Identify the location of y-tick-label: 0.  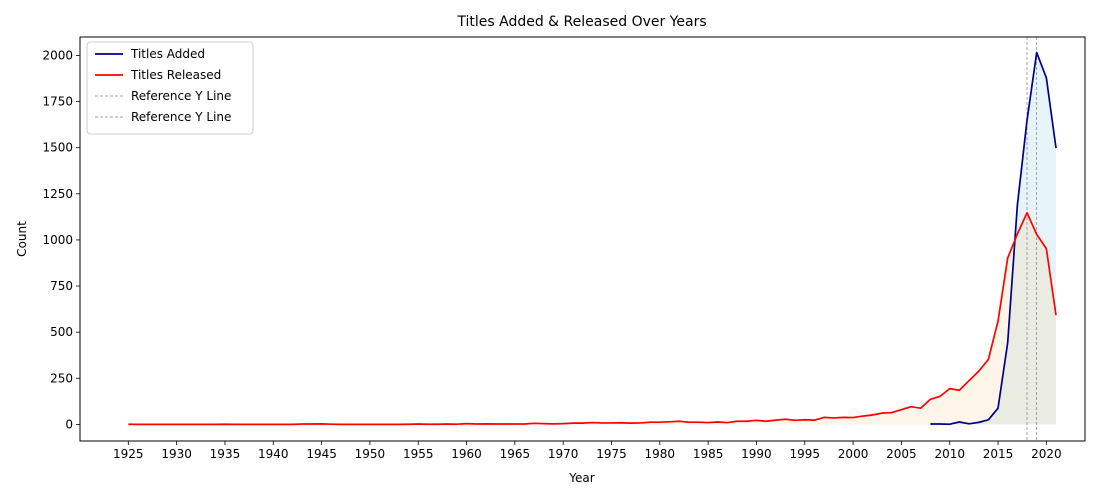
(69, 424).